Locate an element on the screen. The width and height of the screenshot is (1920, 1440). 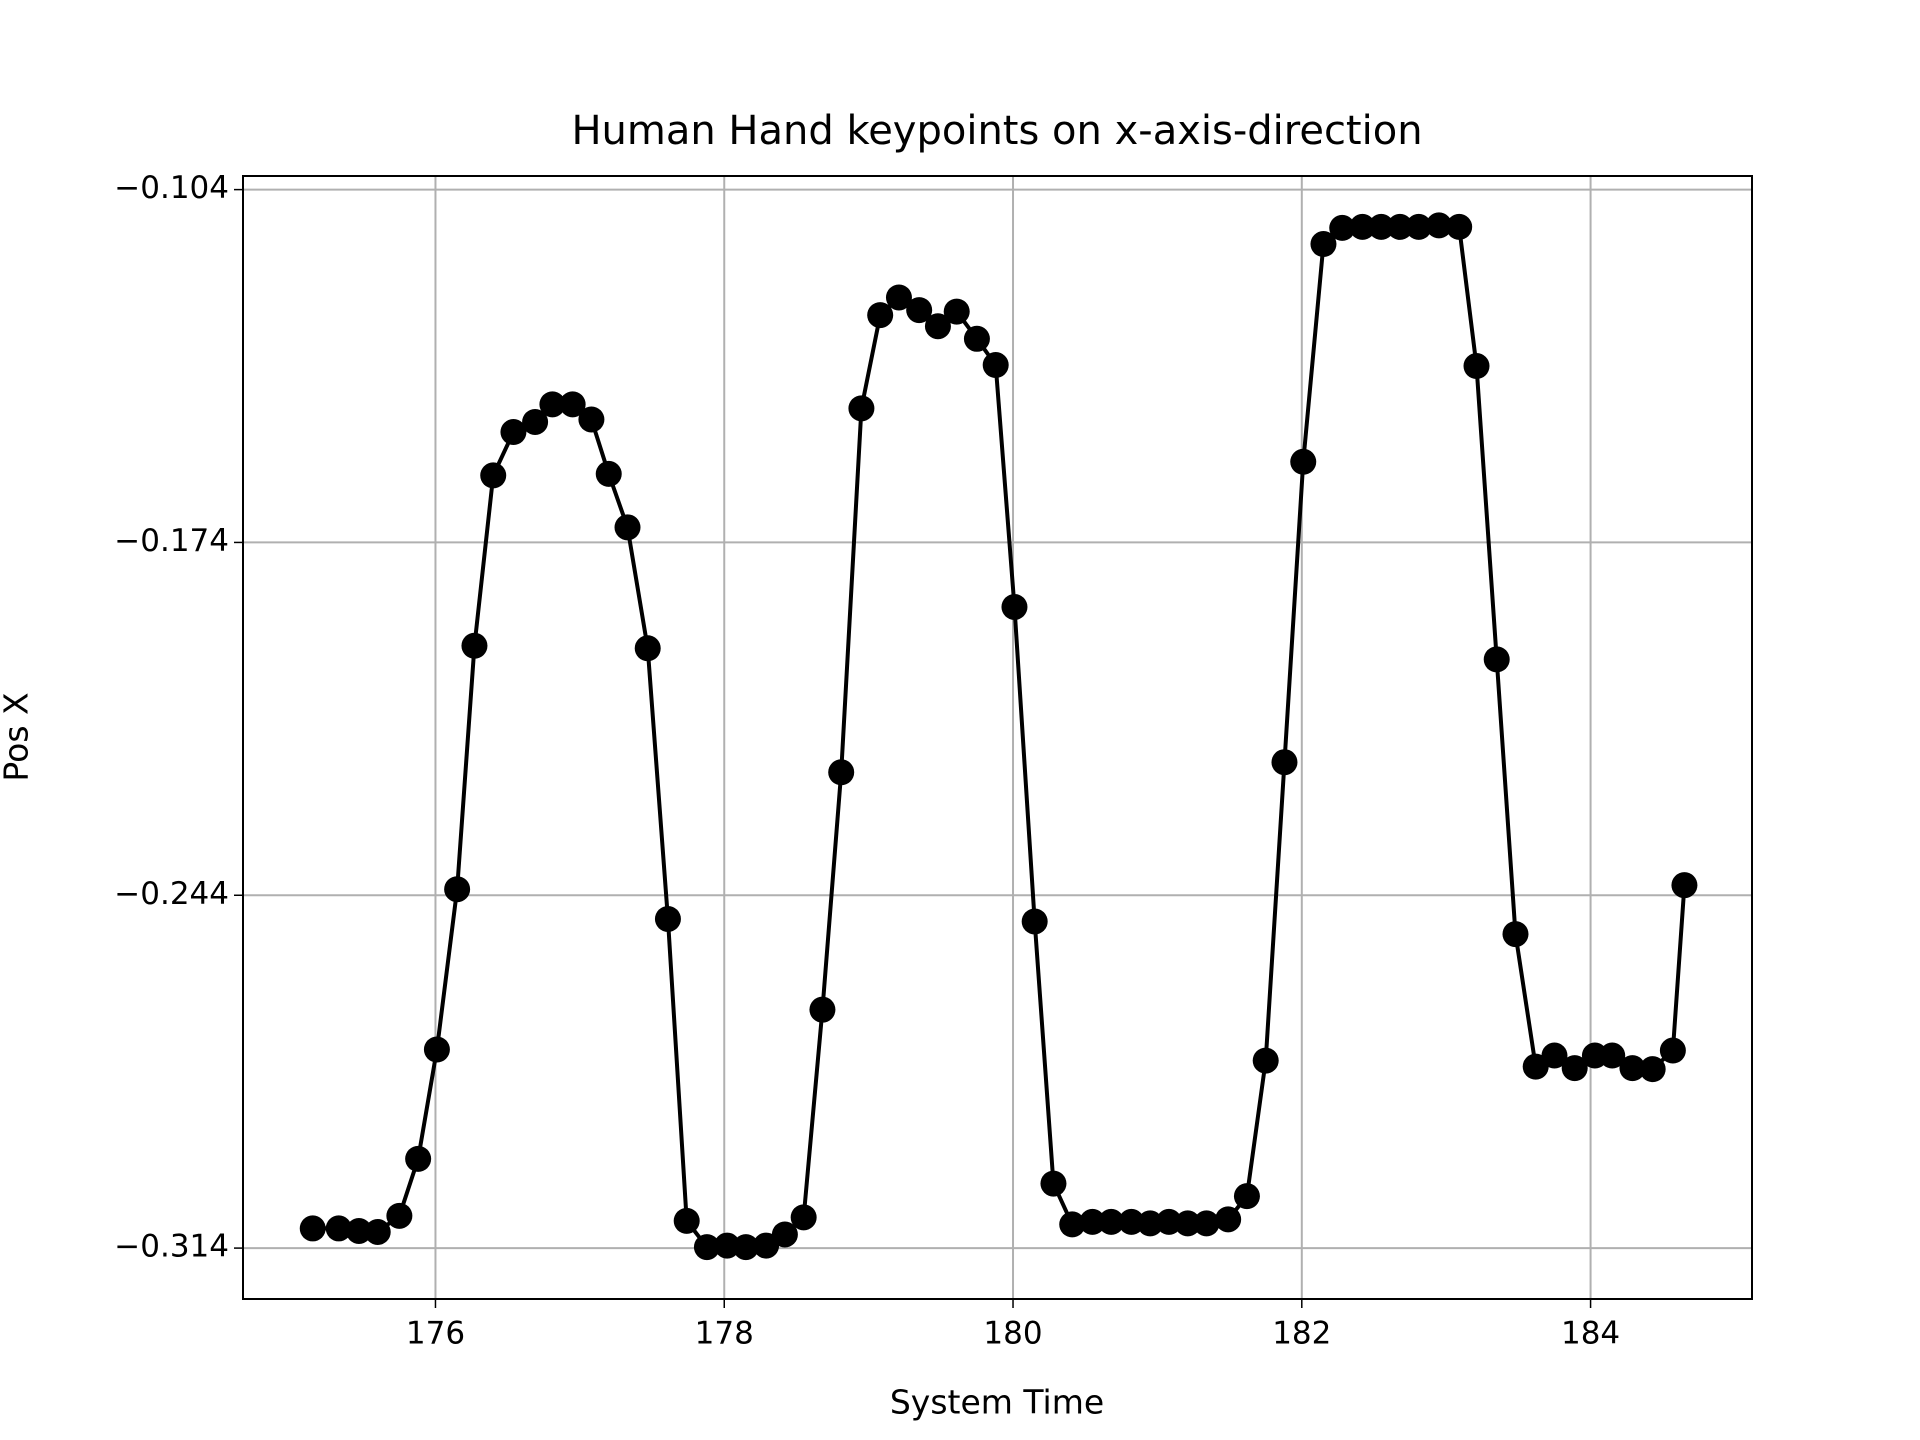
y-tick-label: −0.244 is located at coordinates (171, 894).